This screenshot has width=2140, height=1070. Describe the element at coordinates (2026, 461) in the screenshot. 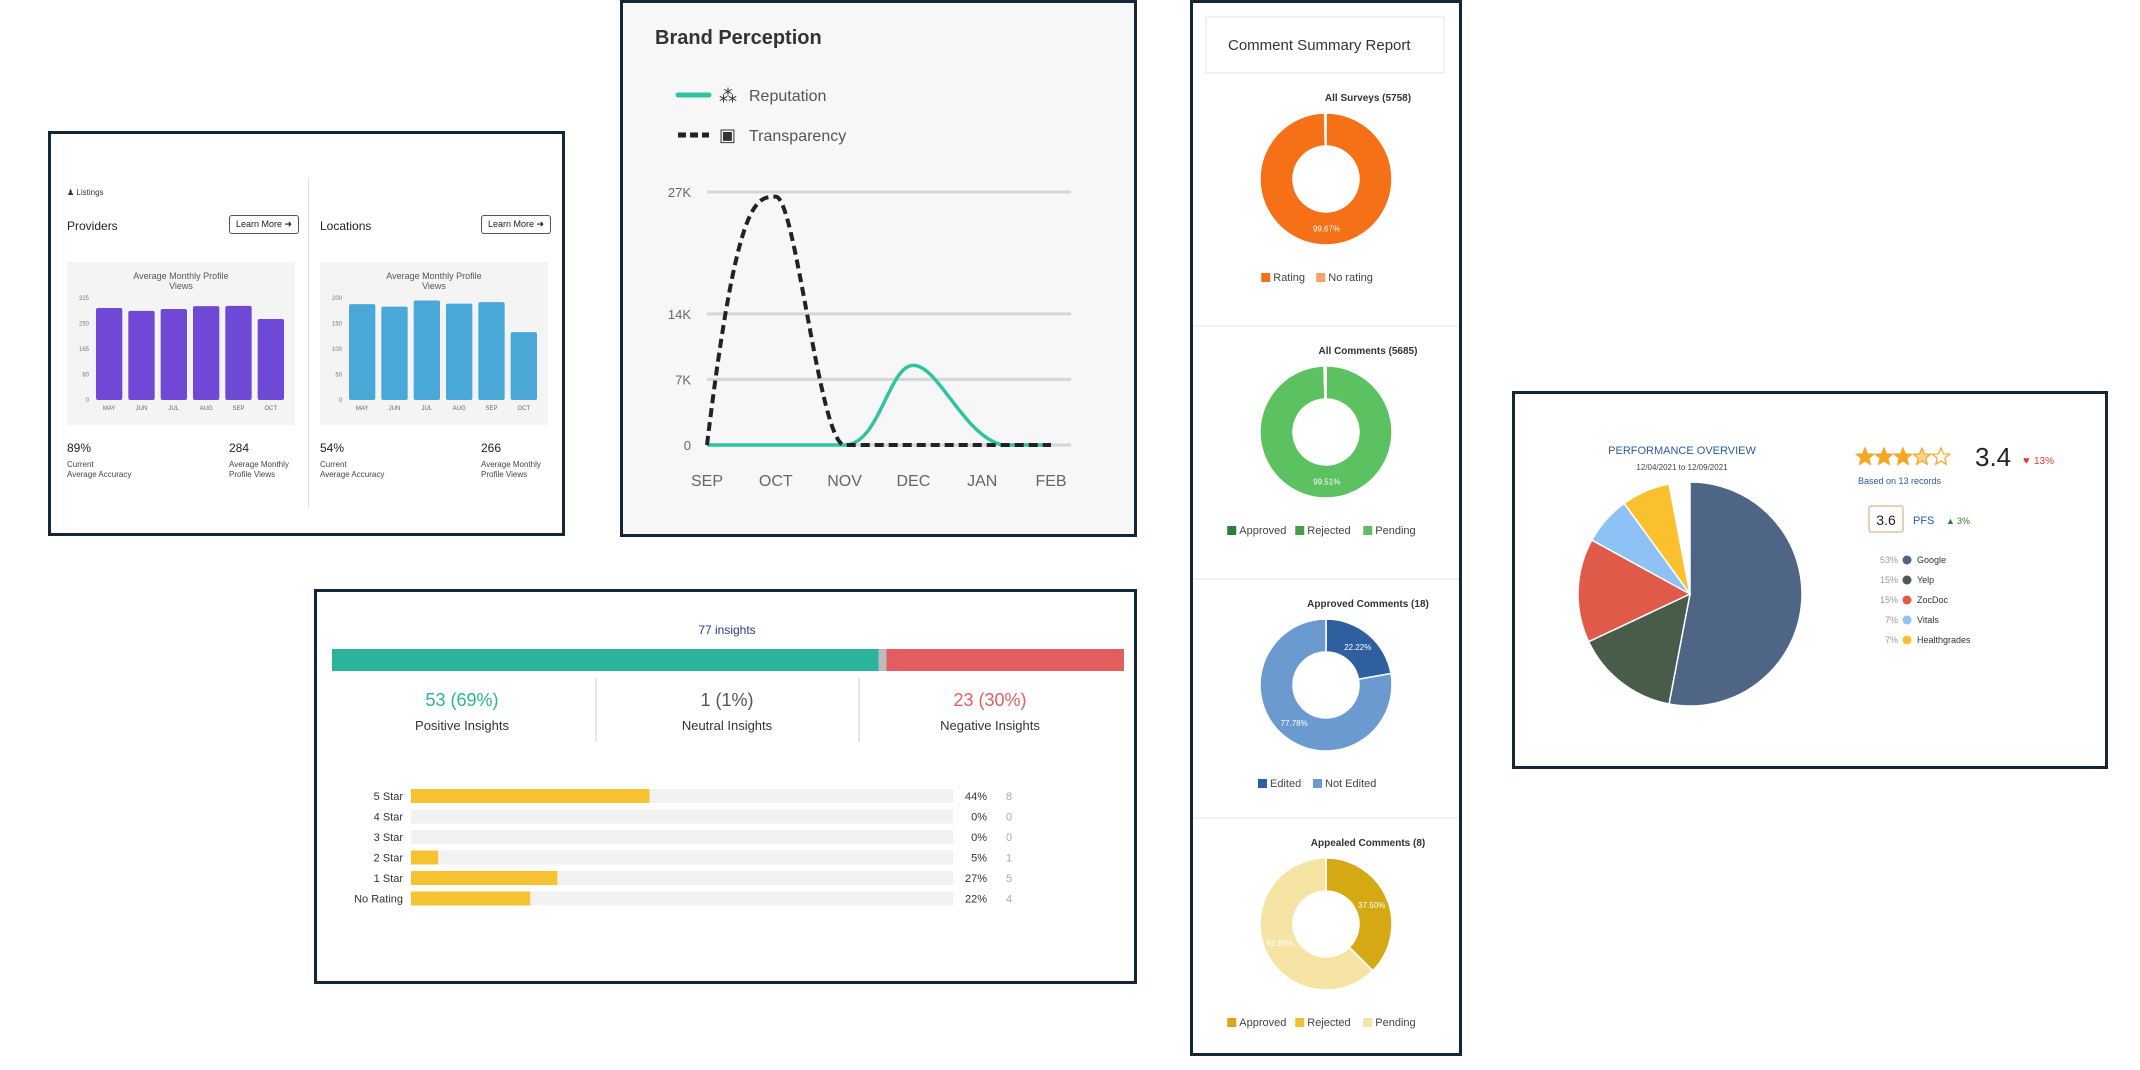

I see `rating-down-icon: ♥` at that location.